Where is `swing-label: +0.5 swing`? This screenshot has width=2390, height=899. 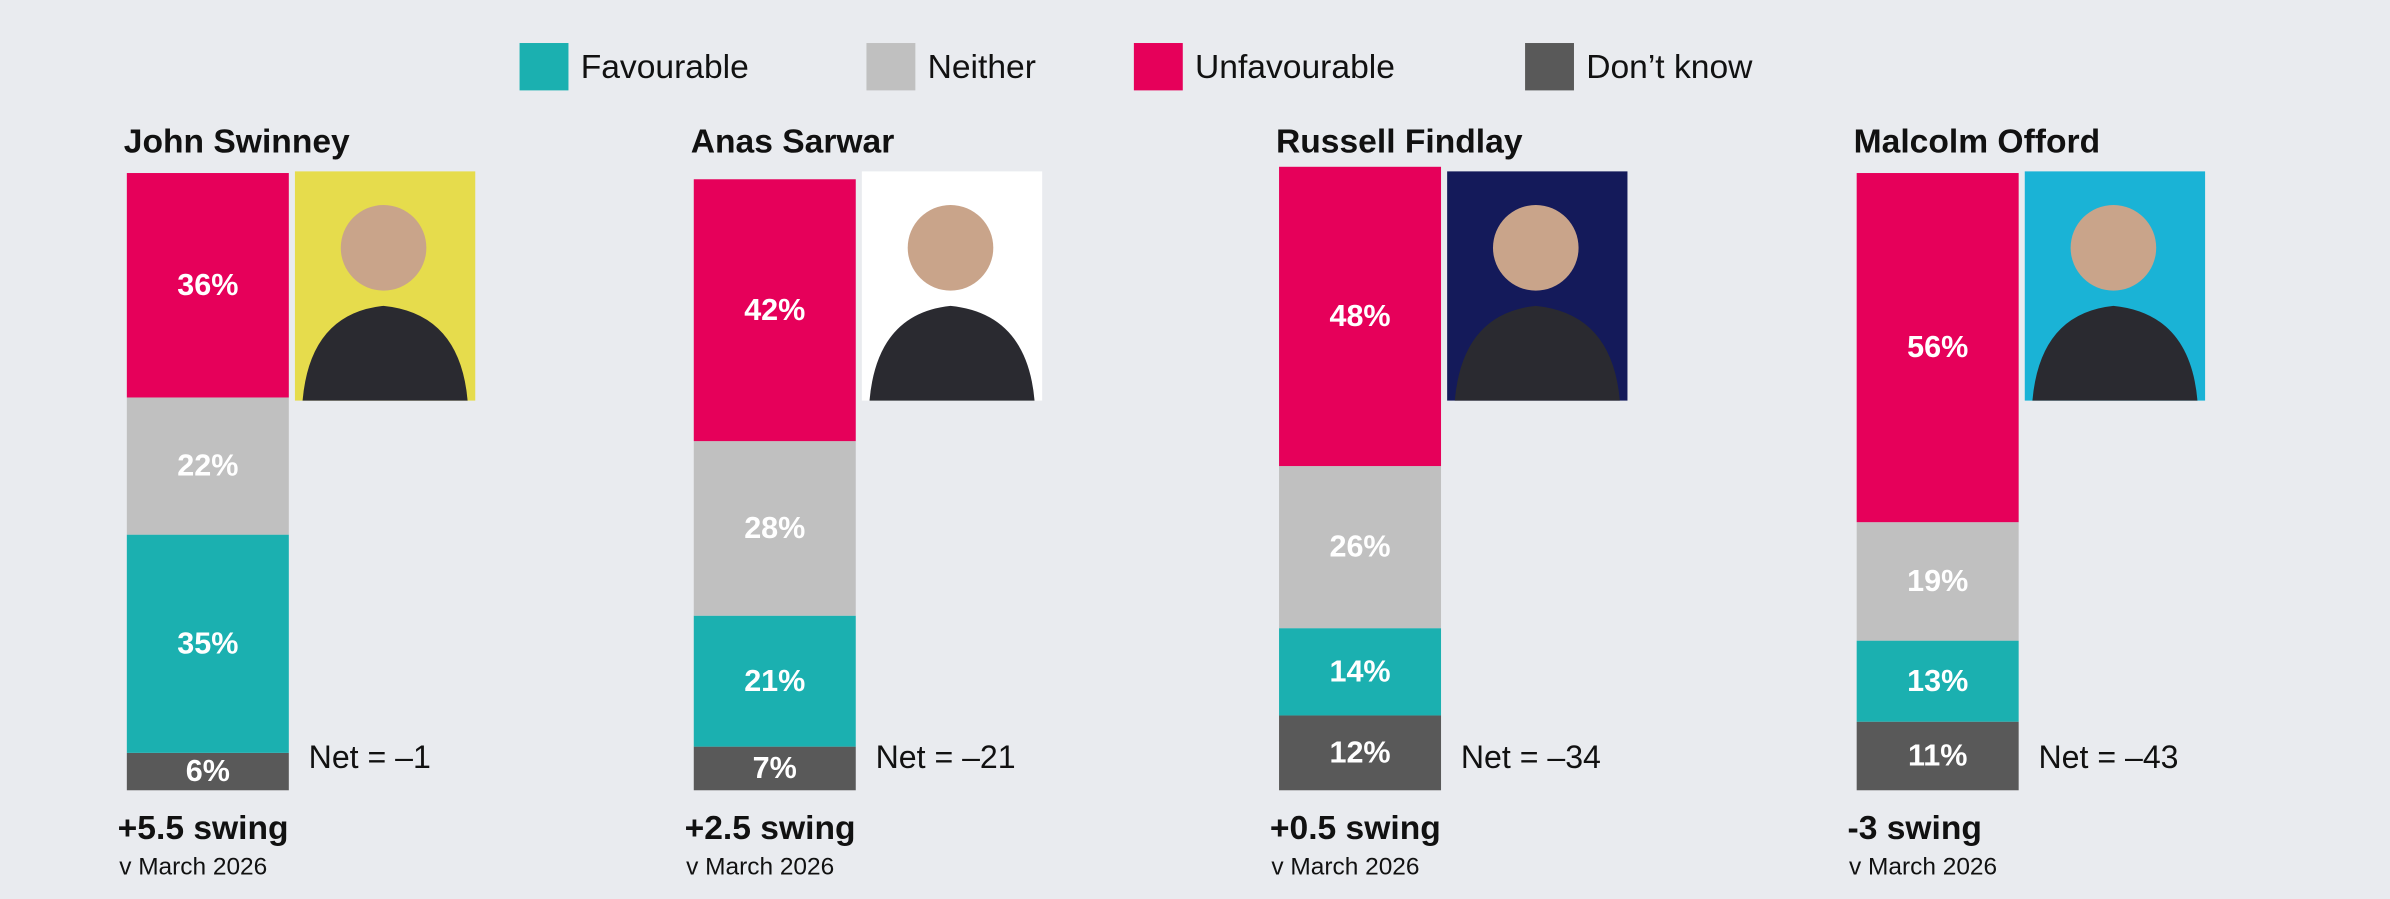
swing-label: +0.5 swing is located at coordinates (1355, 828).